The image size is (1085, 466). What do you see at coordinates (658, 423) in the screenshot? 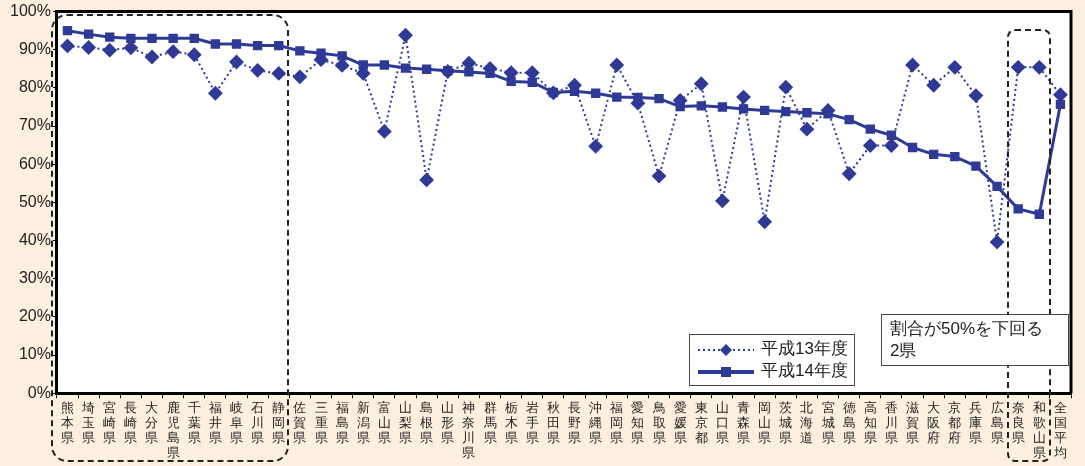
I see `x-tick-label: 鳥取県` at bounding box center [658, 423].